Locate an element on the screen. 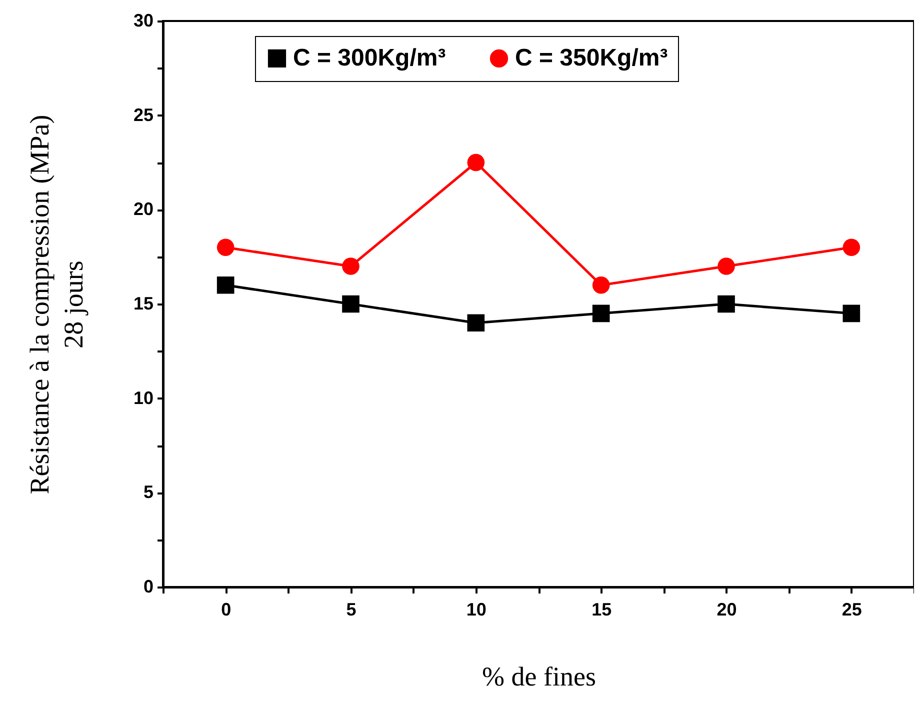 The width and height of the screenshot is (916, 702). x-axis-title: % de fines is located at coordinates (539, 677).